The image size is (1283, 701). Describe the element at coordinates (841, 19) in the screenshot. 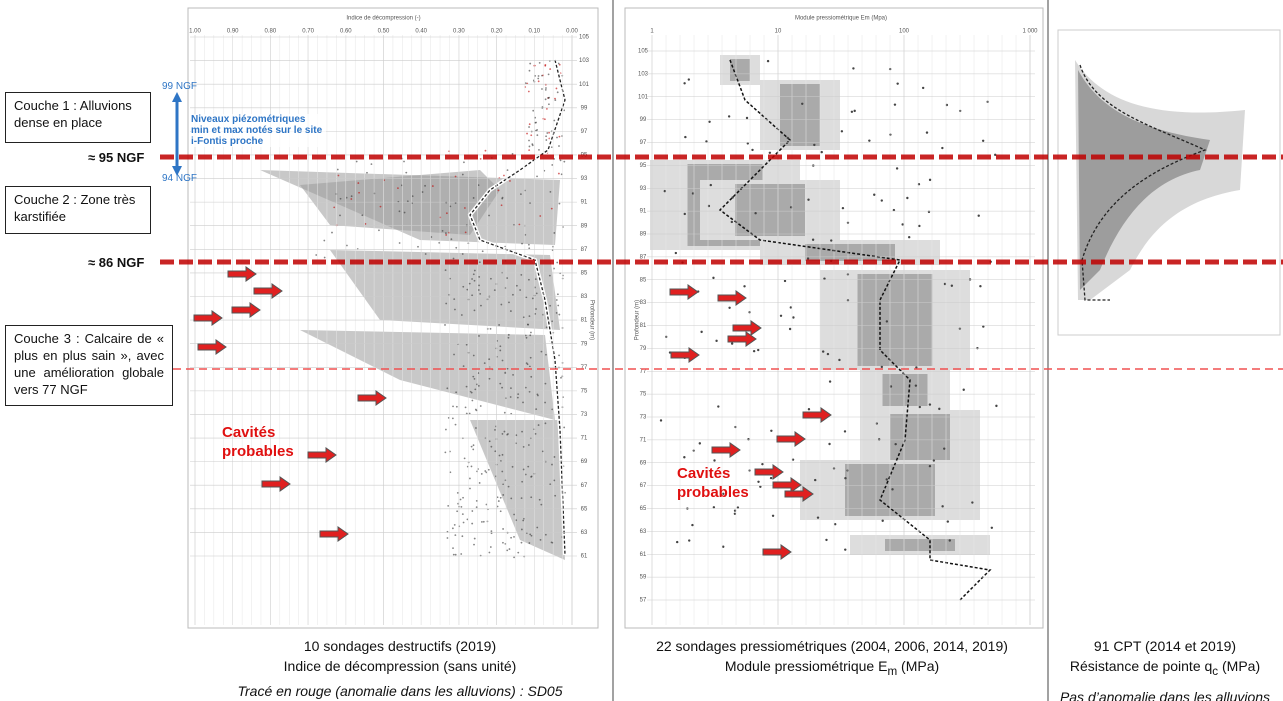

I see `axis-title: Module pressiométrique Em (Mpa)` at that location.